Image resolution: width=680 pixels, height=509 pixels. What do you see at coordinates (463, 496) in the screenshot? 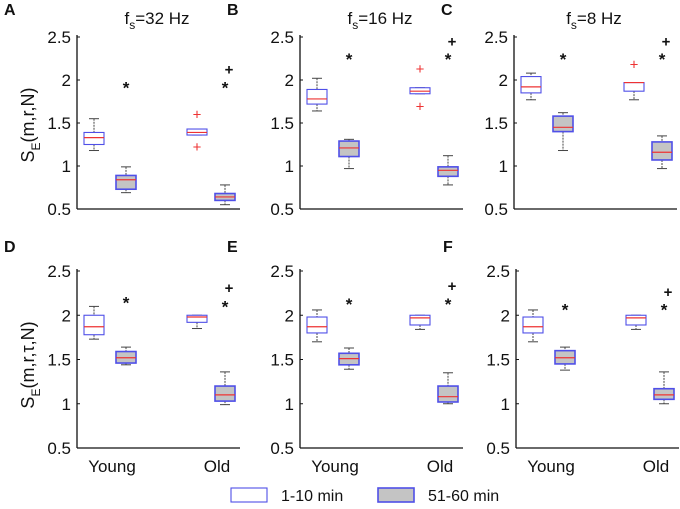
I see `legend-label: 51-60 min` at bounding box center [463, 496].